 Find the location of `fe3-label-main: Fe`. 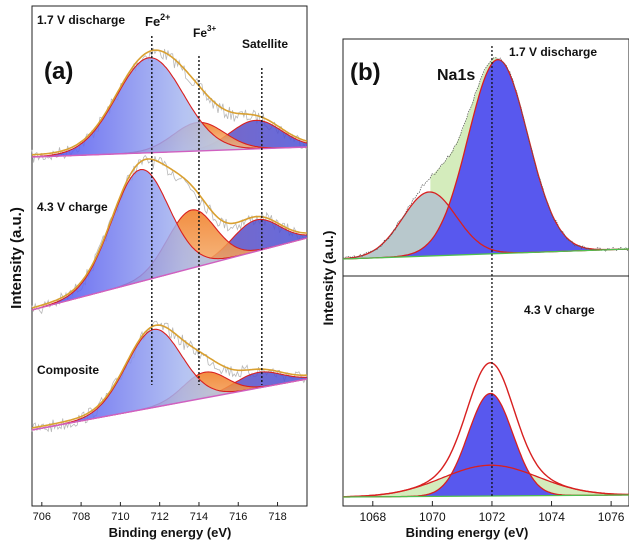

fe3-label-main: Fe is located at coordinates (200, 33).